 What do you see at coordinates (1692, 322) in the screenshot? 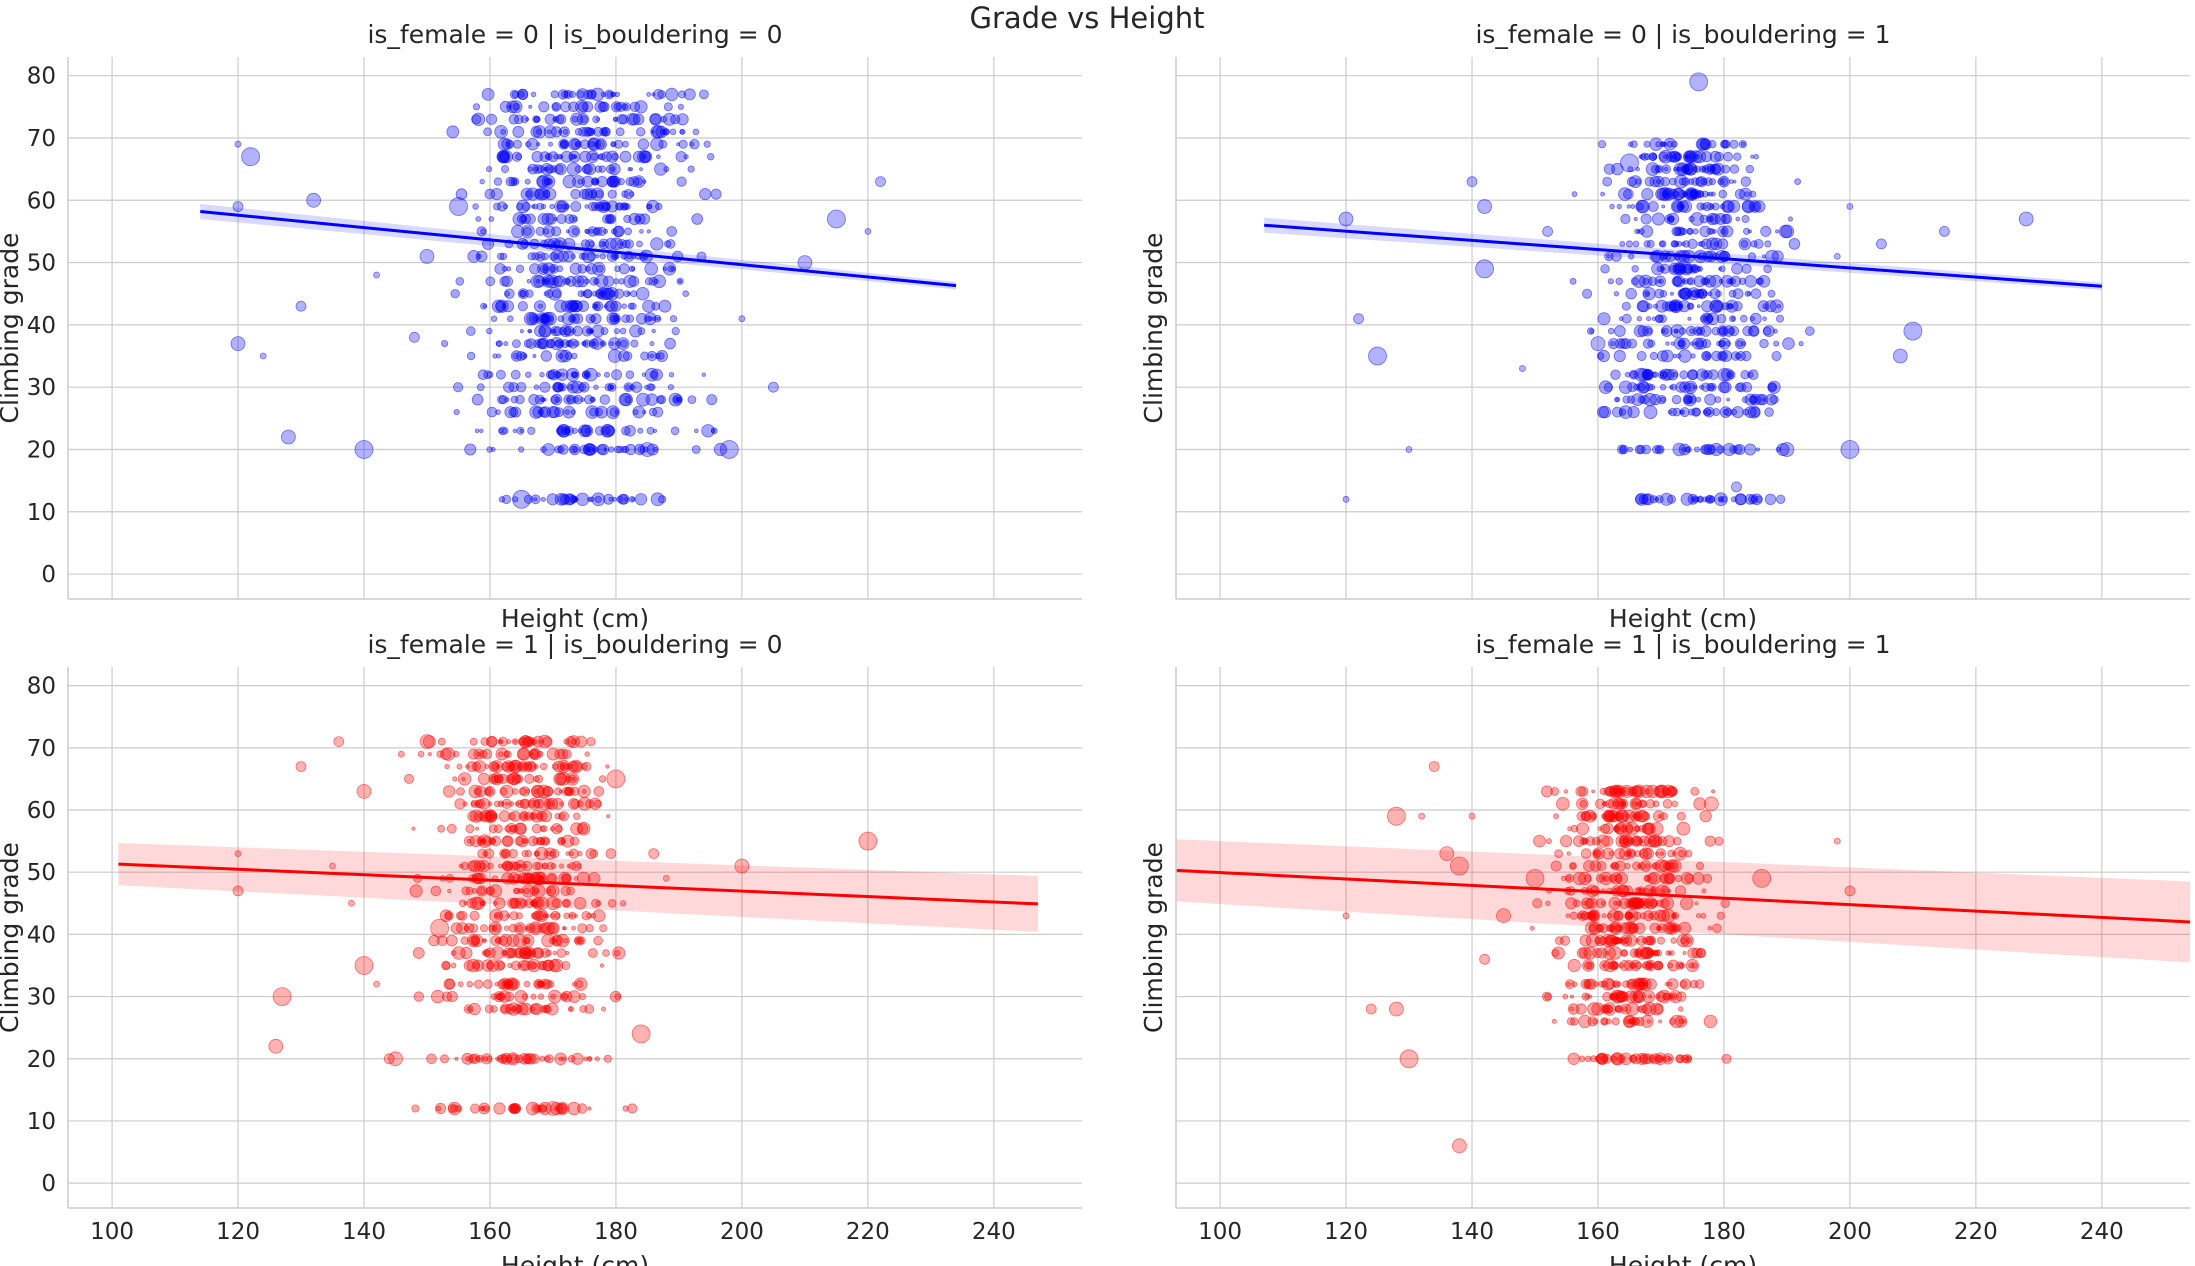
I see `cluster-points` at bounding box center [1692, 322].